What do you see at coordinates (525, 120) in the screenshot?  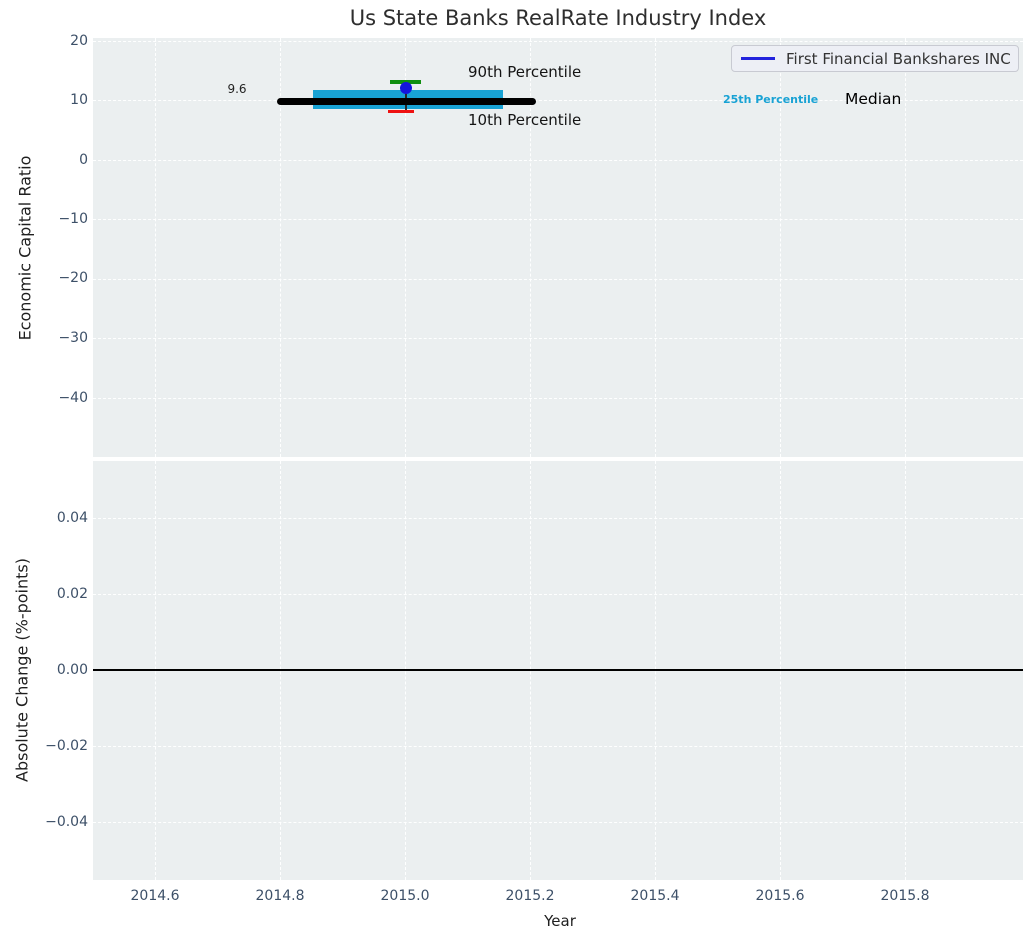 I see `10th-percentile-label: 10th Percentile` at bounding box center [525, 120].